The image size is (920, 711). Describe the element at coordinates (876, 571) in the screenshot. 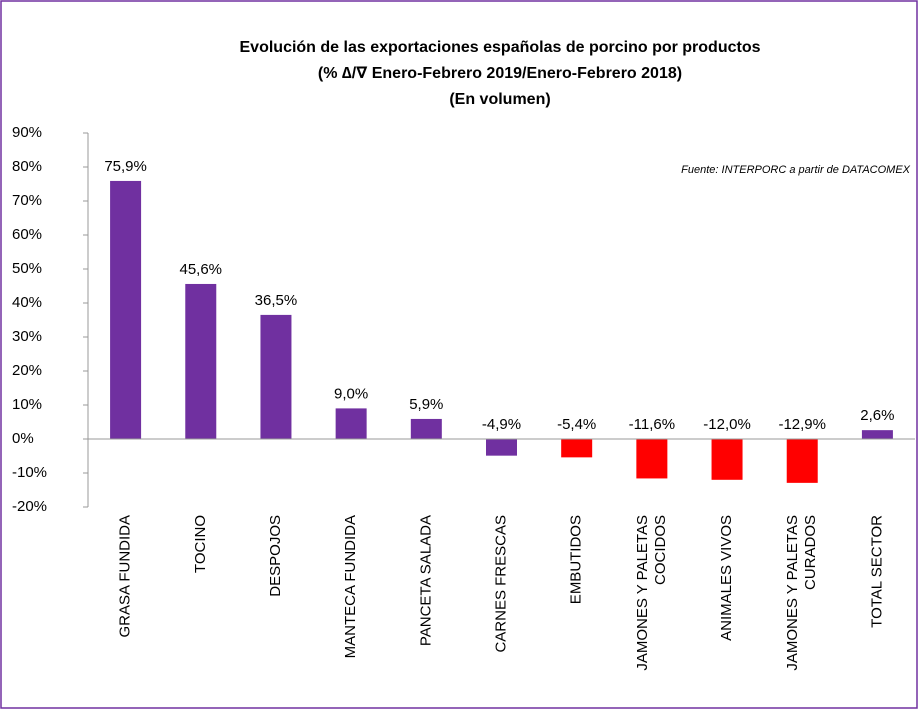

I see `x-tick-label: TOTAL SECTOR` at that location.